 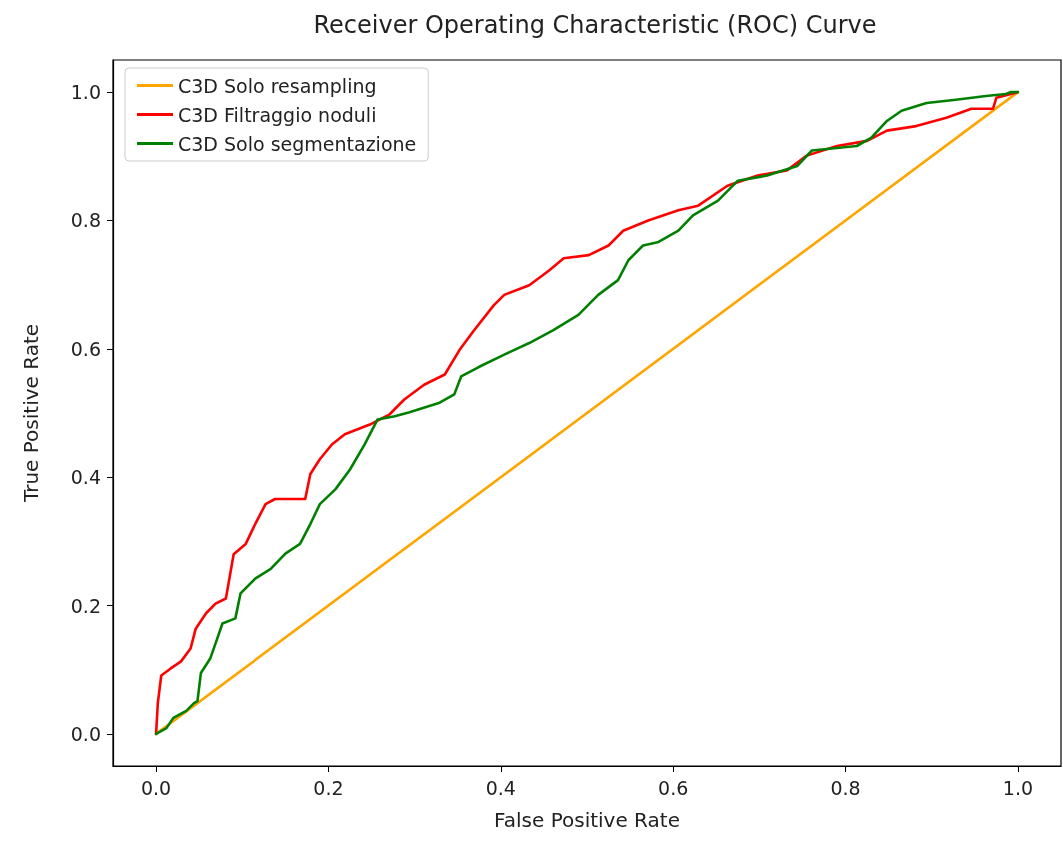 I want to click on x-tick-label: 0.6, so click(x=673, y=787).